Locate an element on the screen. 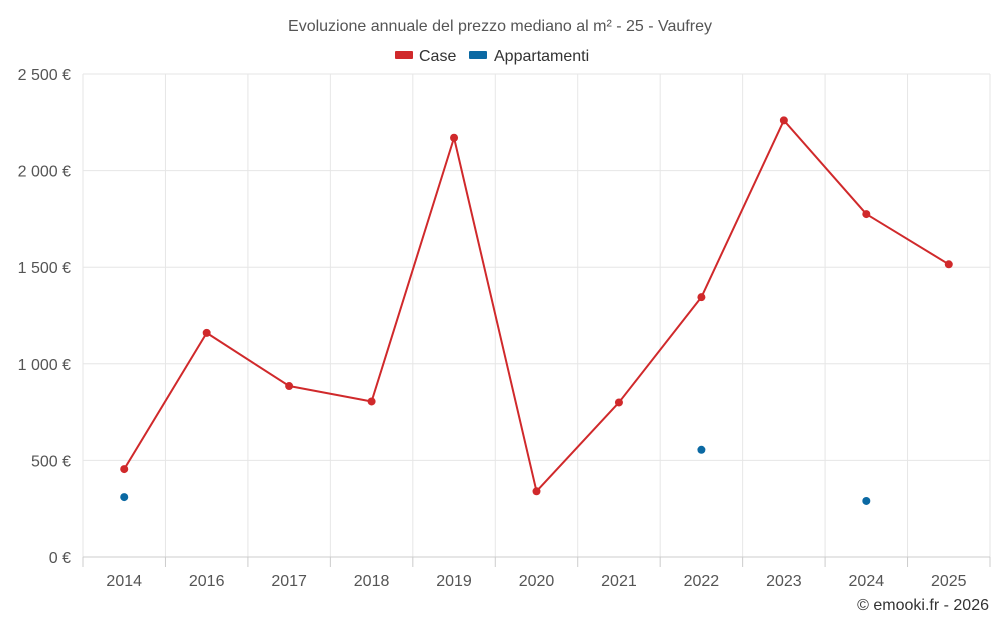  x-tick-label: 2025 is located at coordinates (949, 581).